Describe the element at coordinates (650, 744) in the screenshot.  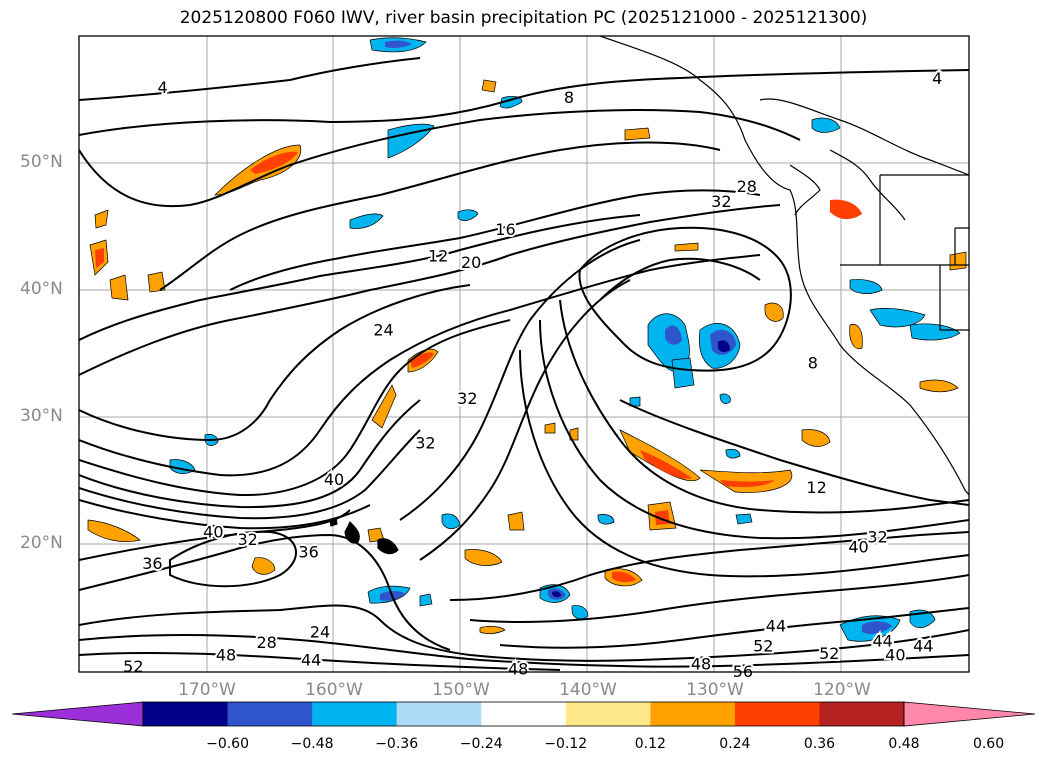
I see `colorbar-tick-label: 0.12` at that location.